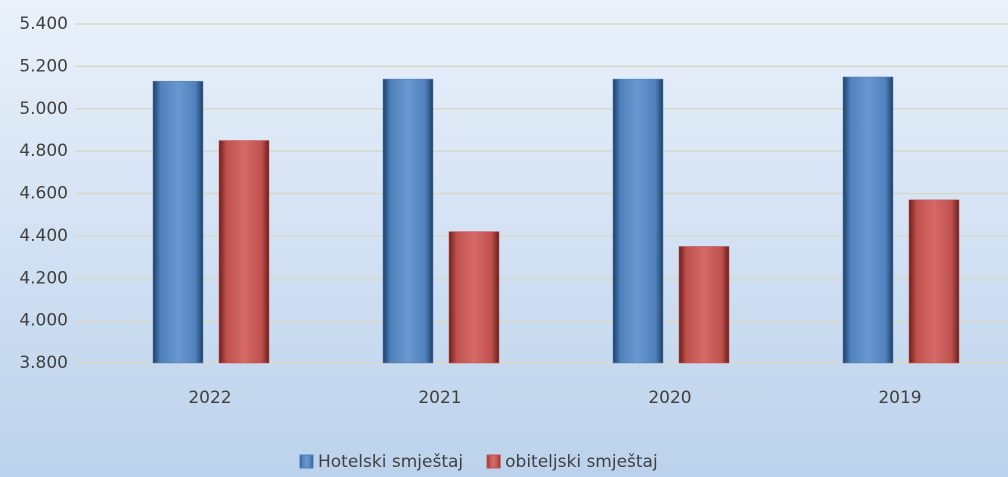  I want to click on legend-label: Hotelski smještaj, so click(390, 462).